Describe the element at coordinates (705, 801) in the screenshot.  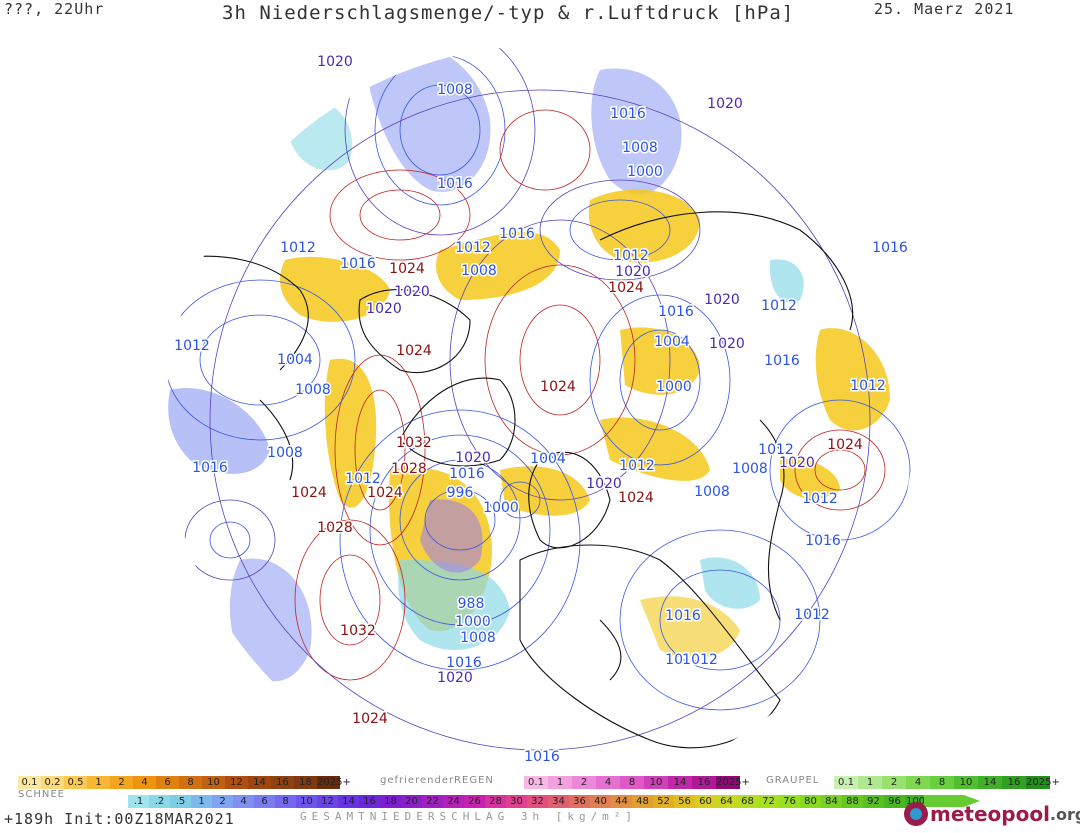
I see `legend-cell: 60` at that location.